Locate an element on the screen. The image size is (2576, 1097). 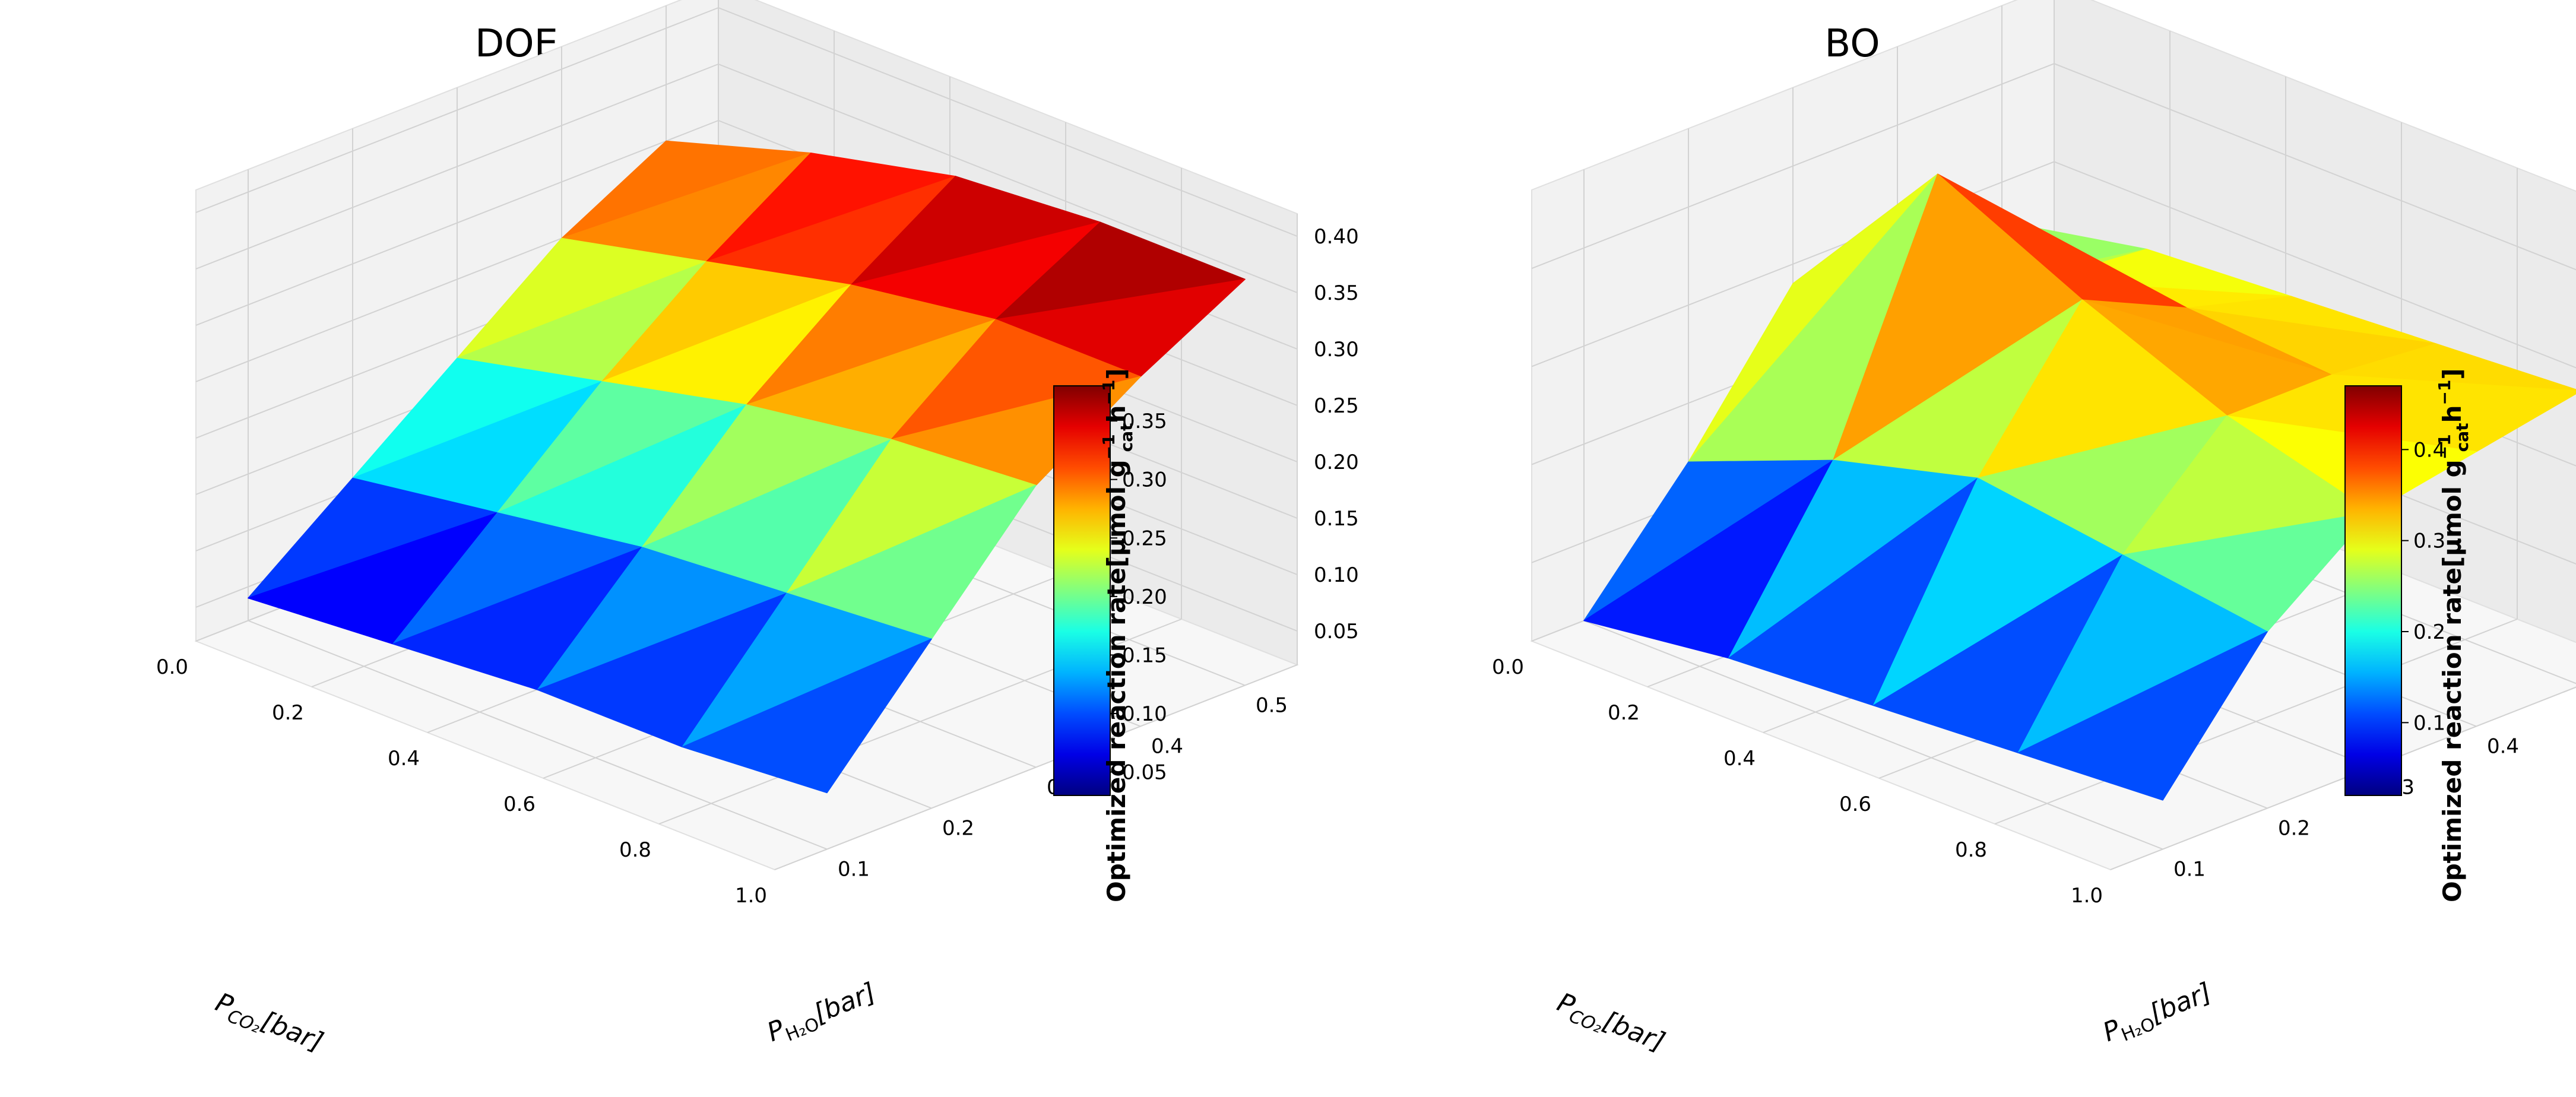
z-tick-label: 0.30 is located at coordinates (1337, 350).